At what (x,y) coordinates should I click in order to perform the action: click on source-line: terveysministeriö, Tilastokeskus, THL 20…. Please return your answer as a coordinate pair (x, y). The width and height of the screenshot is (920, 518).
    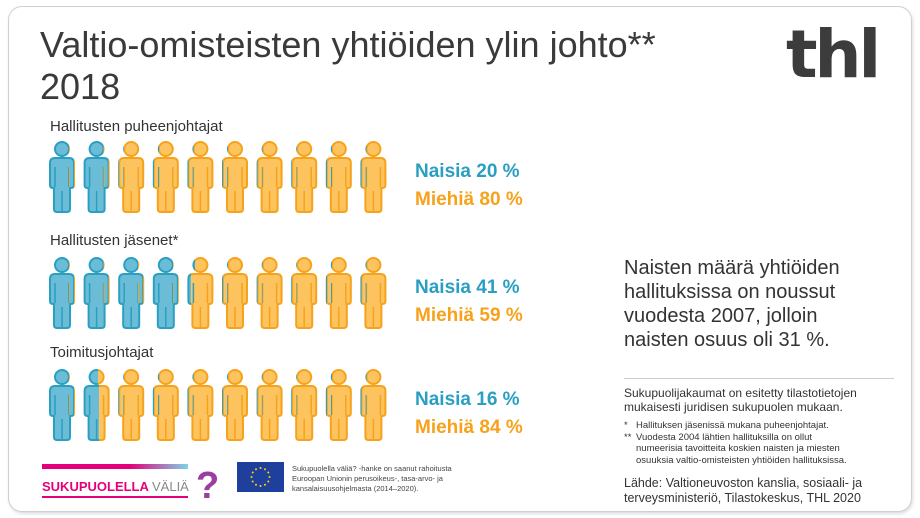
    Looking at the image, I should click on (742, 498).